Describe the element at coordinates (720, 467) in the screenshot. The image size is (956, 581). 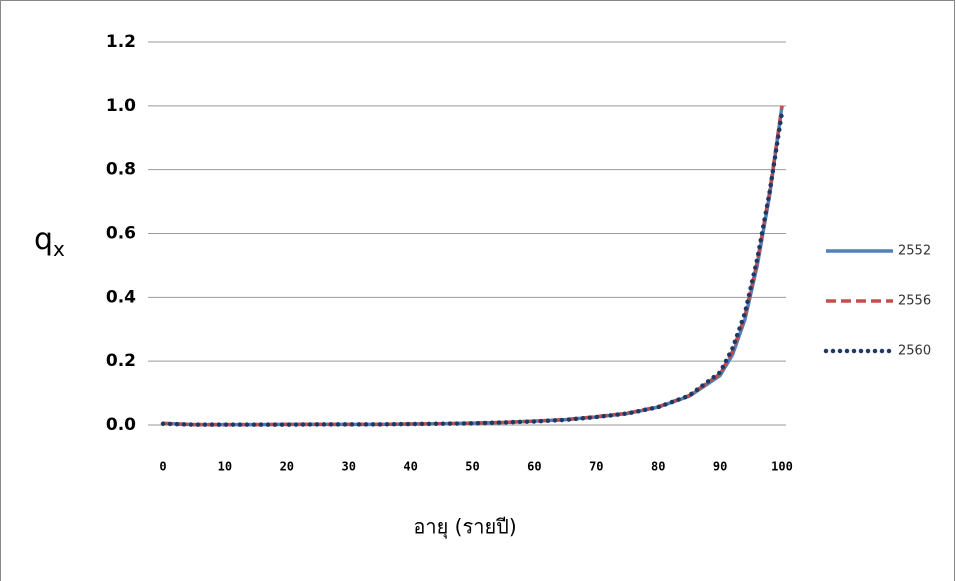
I see `x-tick-label: 90` at that location.